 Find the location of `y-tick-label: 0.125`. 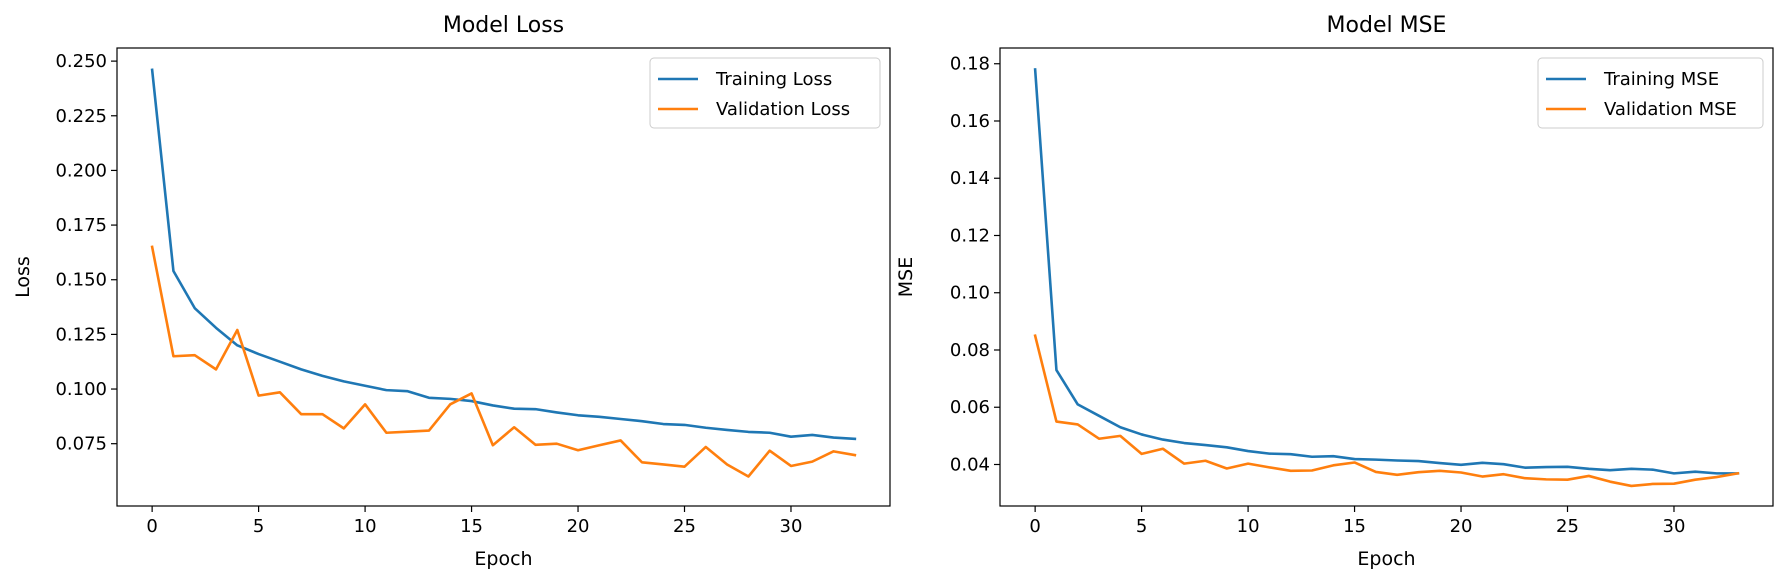

y-tick-label: 0.125 is located at coordinates (81, 334).